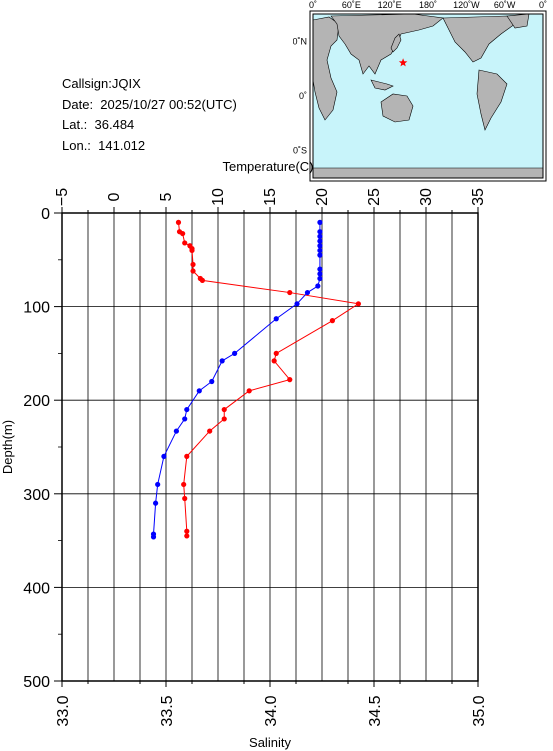  I want to click on temperature-tick-label: −5, so click(62, 197).